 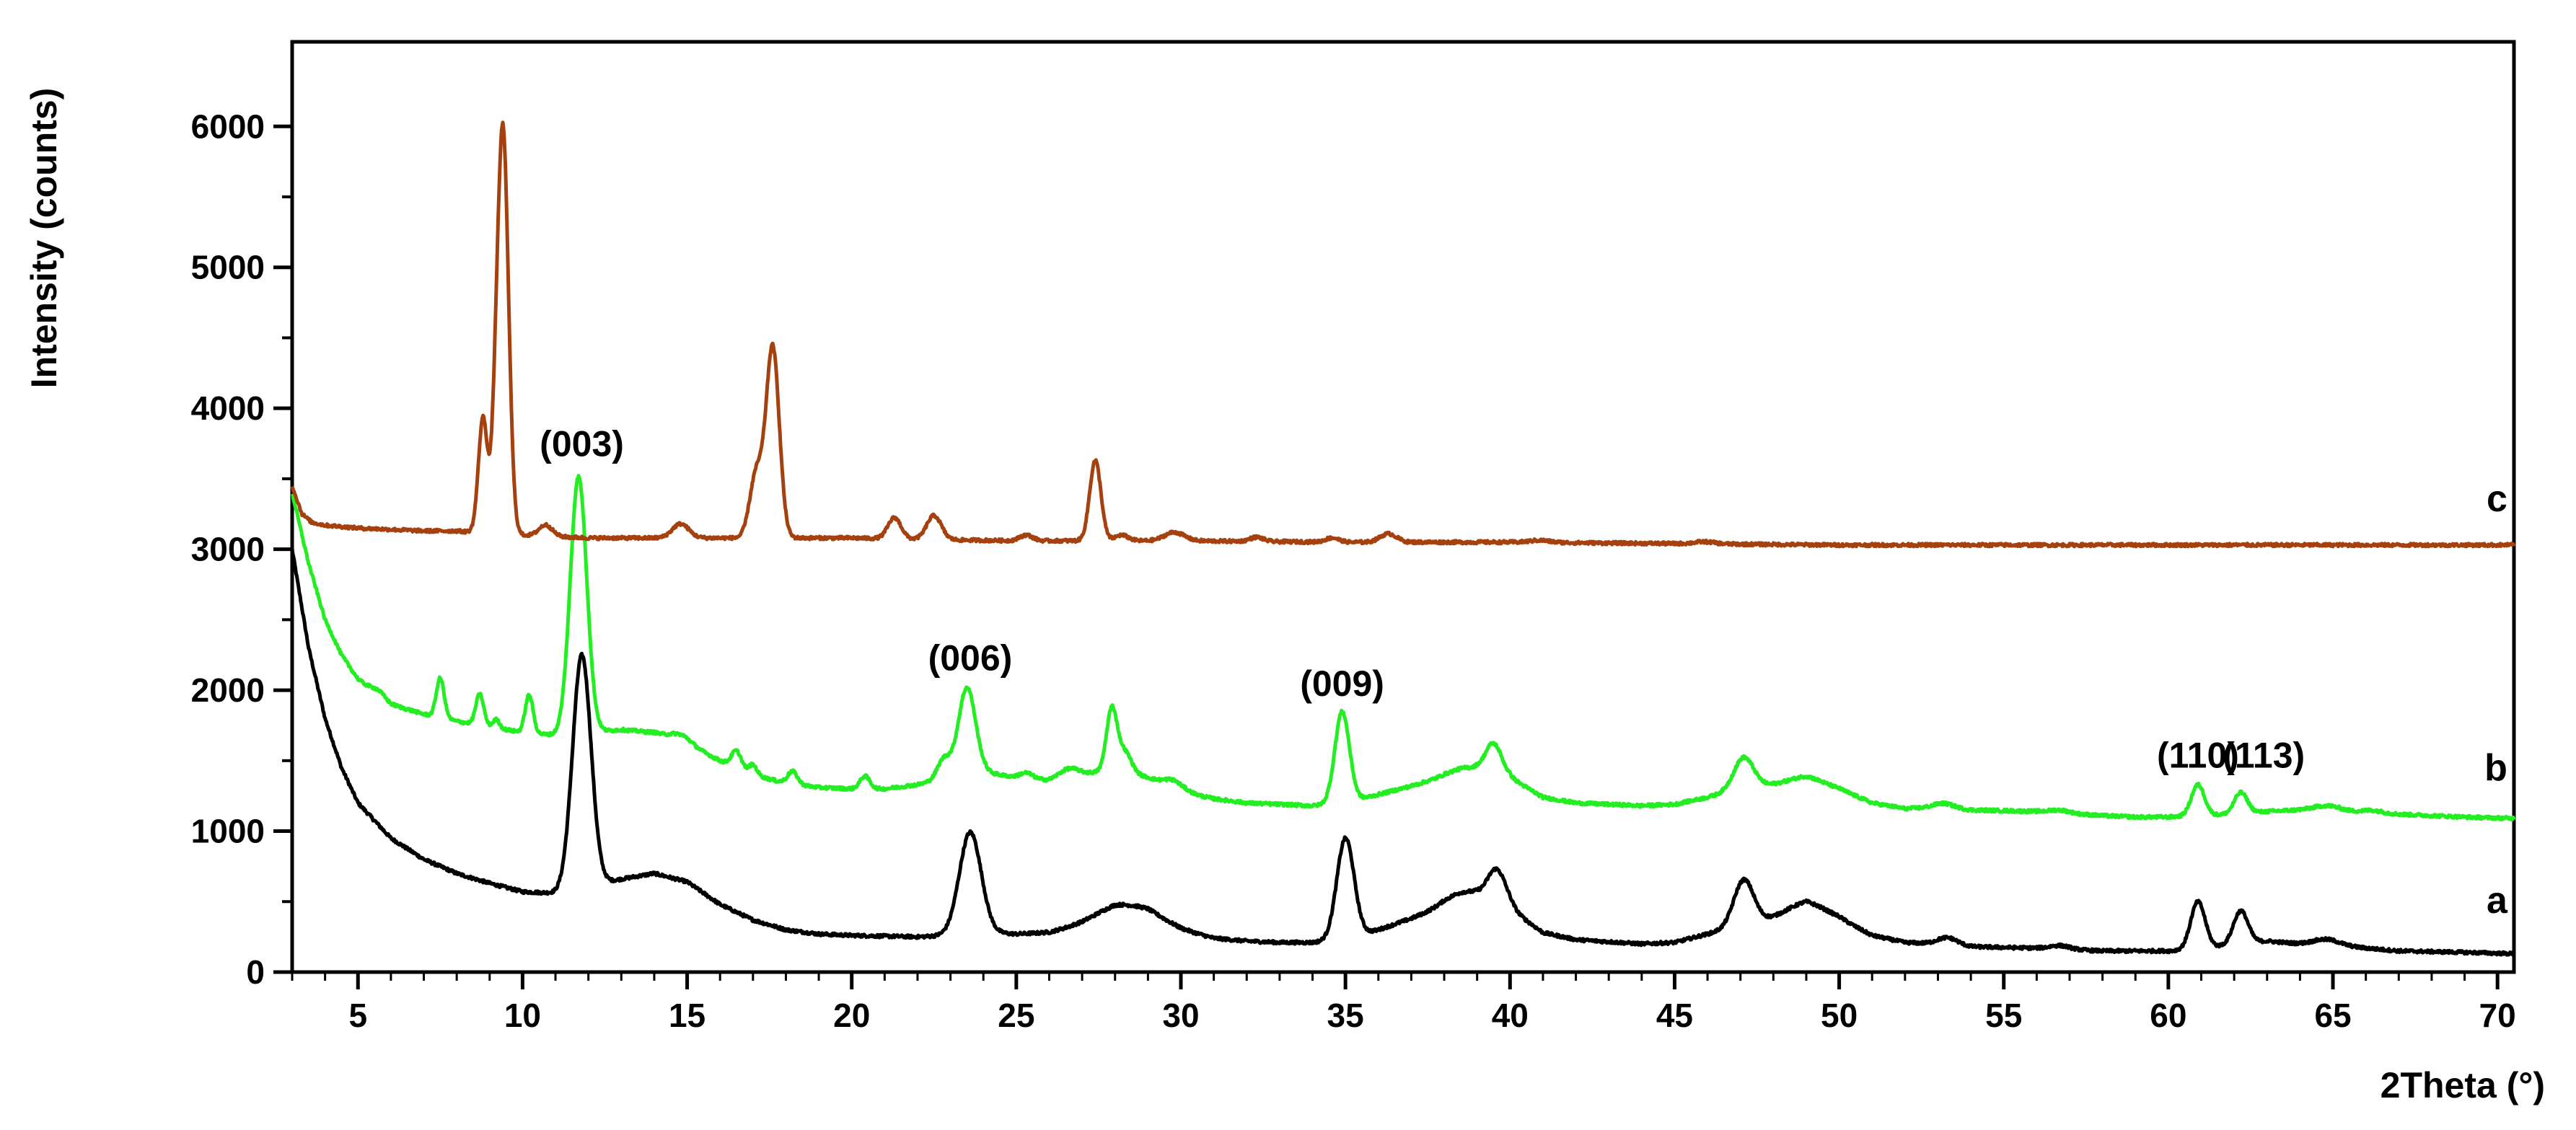 What do you see at coordinates (1016, 1015) in the screenshot?
I see `x-tick-label: 25` at bounding box center [1016, 1015].